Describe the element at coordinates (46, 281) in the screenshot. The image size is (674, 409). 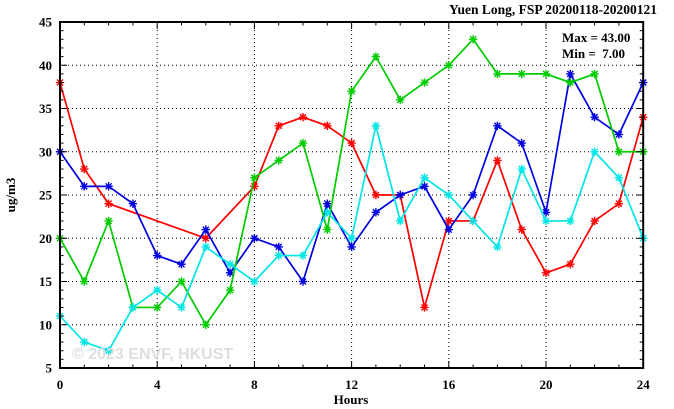
I see `y-tick-label: 15` at that location.